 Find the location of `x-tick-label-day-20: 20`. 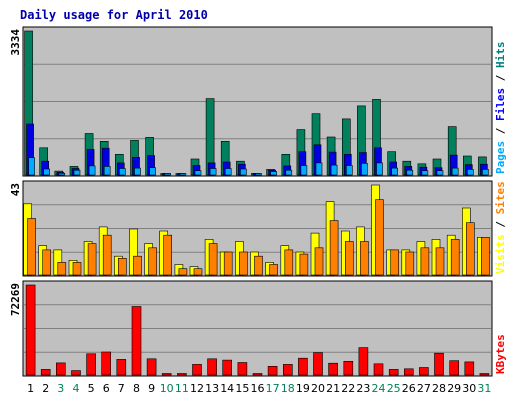

x-tick-label-day-20: 20 is located at coordinates (318, 388).